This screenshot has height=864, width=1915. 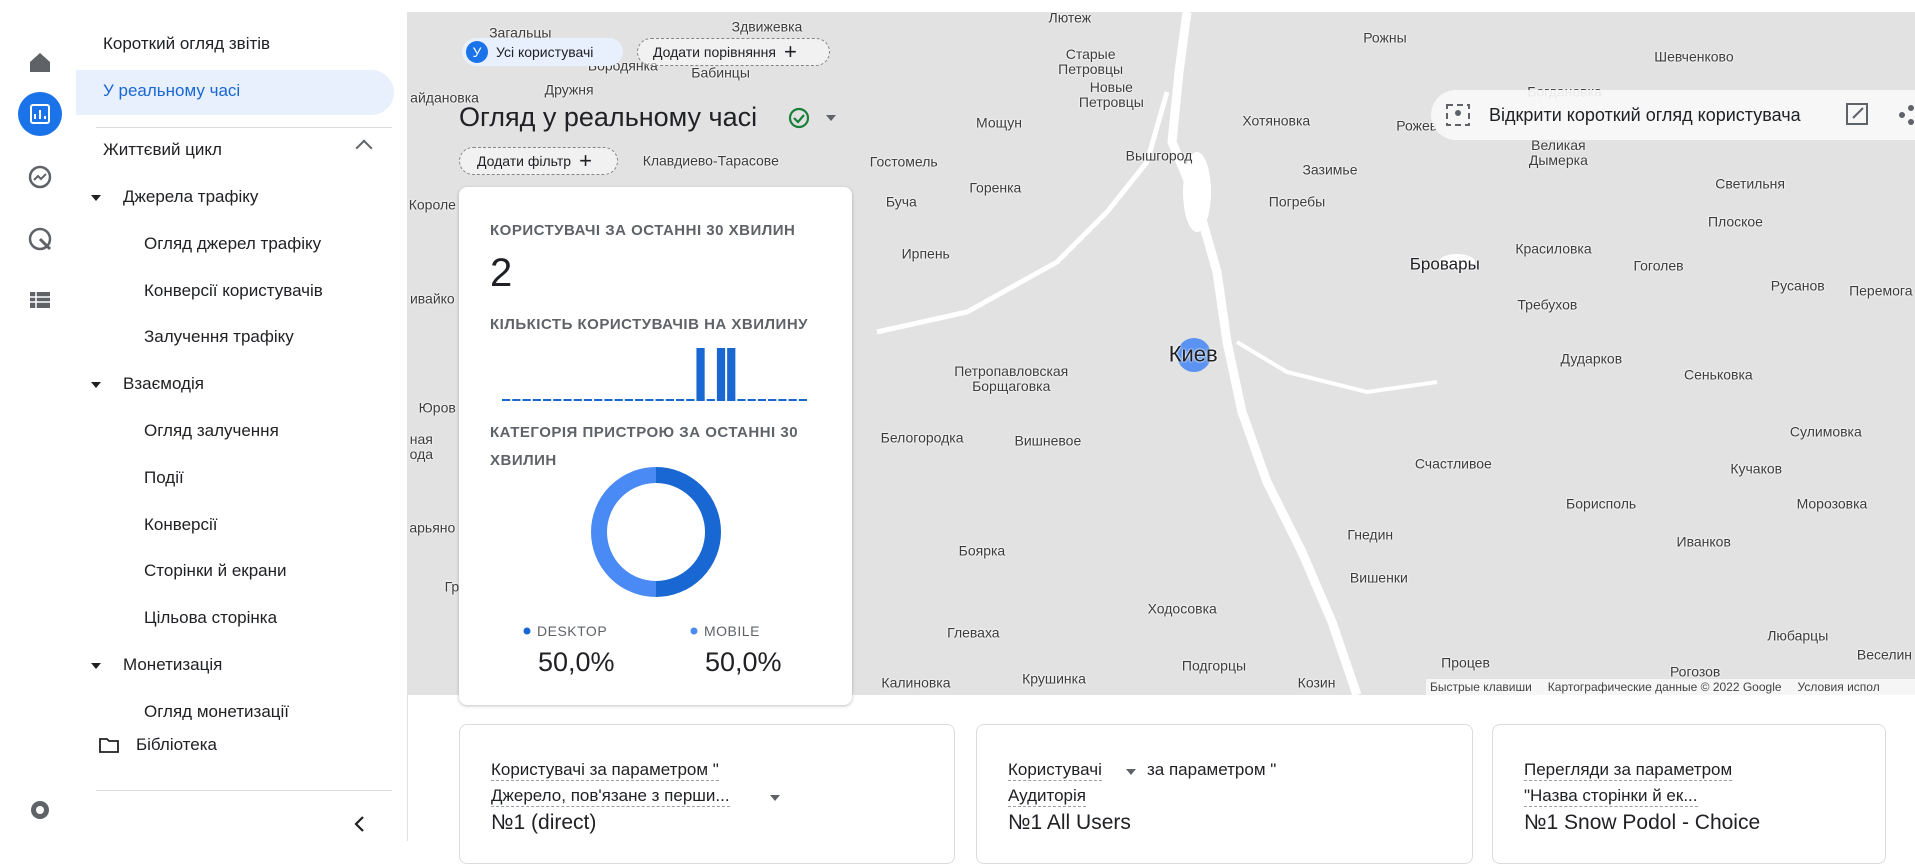 What do you see at coordinates (1703, 541) in the screenshot?
I see `map-label: Иванков` at bounding box center [1703, 541].